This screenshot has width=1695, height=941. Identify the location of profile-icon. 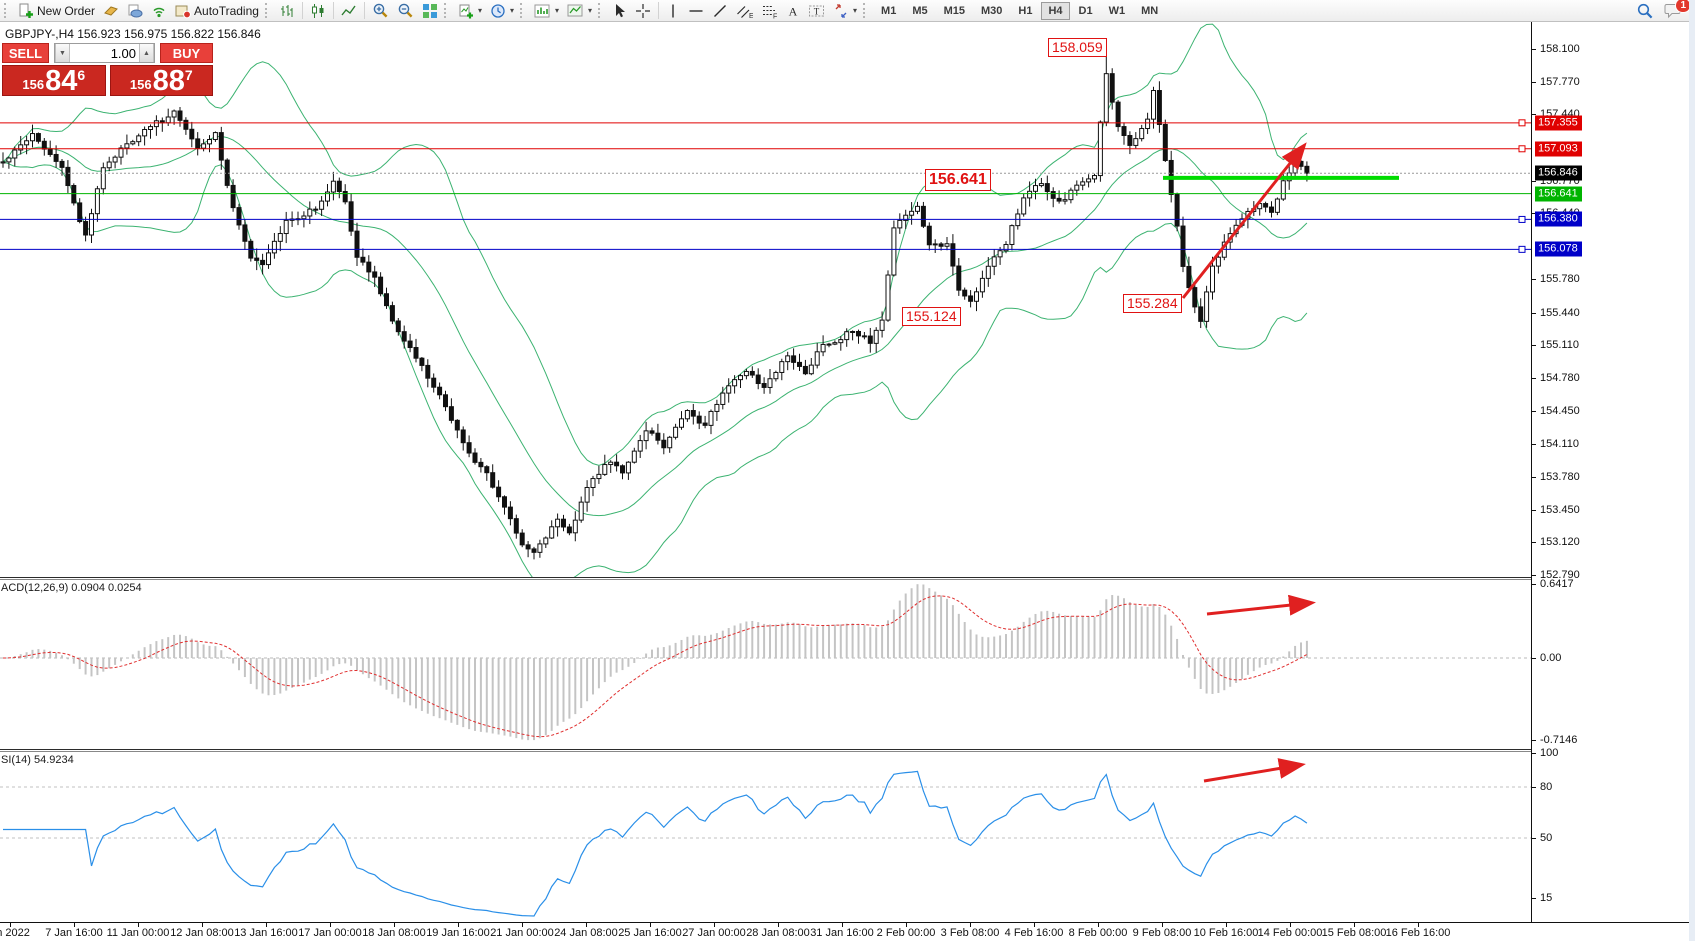
(111, 10).